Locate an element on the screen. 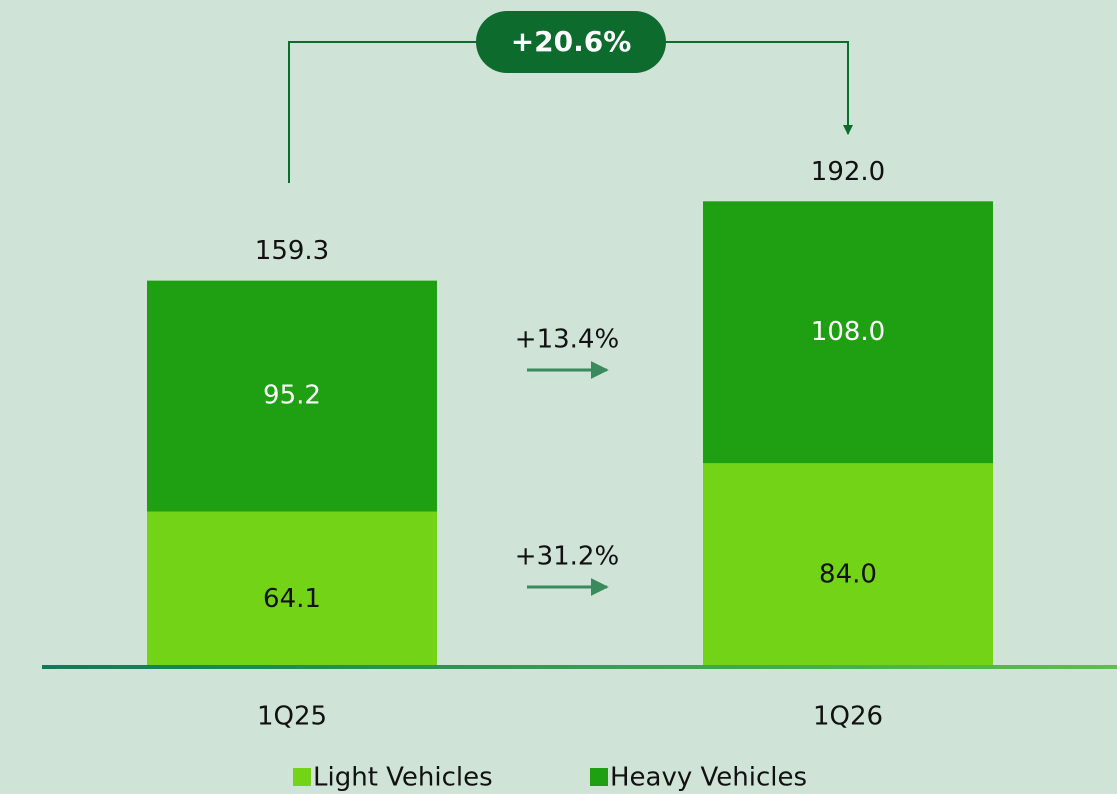 The image size is (1117, 794). growth-pill is located at coordinates (571, 42).